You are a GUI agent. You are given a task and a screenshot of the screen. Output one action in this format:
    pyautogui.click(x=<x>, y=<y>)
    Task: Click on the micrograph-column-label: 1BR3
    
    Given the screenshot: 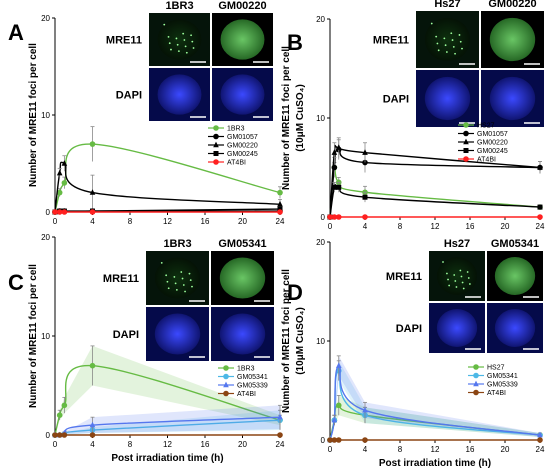 What is the action you would take?
    pyautogui.click(x=177, y=244)
    